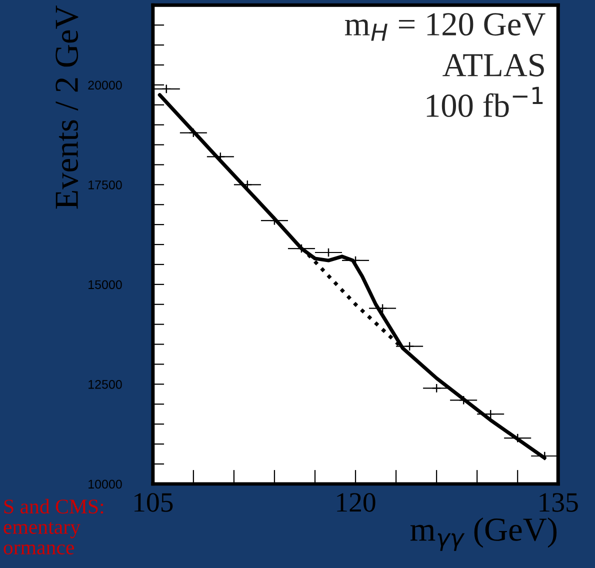 This screenshot has height=568, width=595. I want to click on annotation: 100 fb$^{−1}$, so click(484, 102).